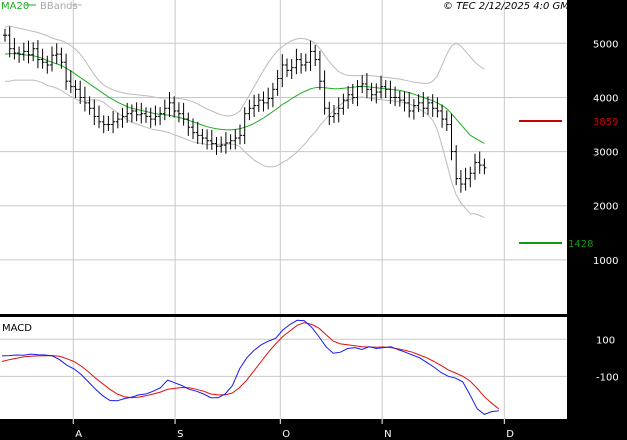  What do you see at coordinates (387, 434) in the screenshot?
I see `month-label: N` at bounding box center [387, 434].